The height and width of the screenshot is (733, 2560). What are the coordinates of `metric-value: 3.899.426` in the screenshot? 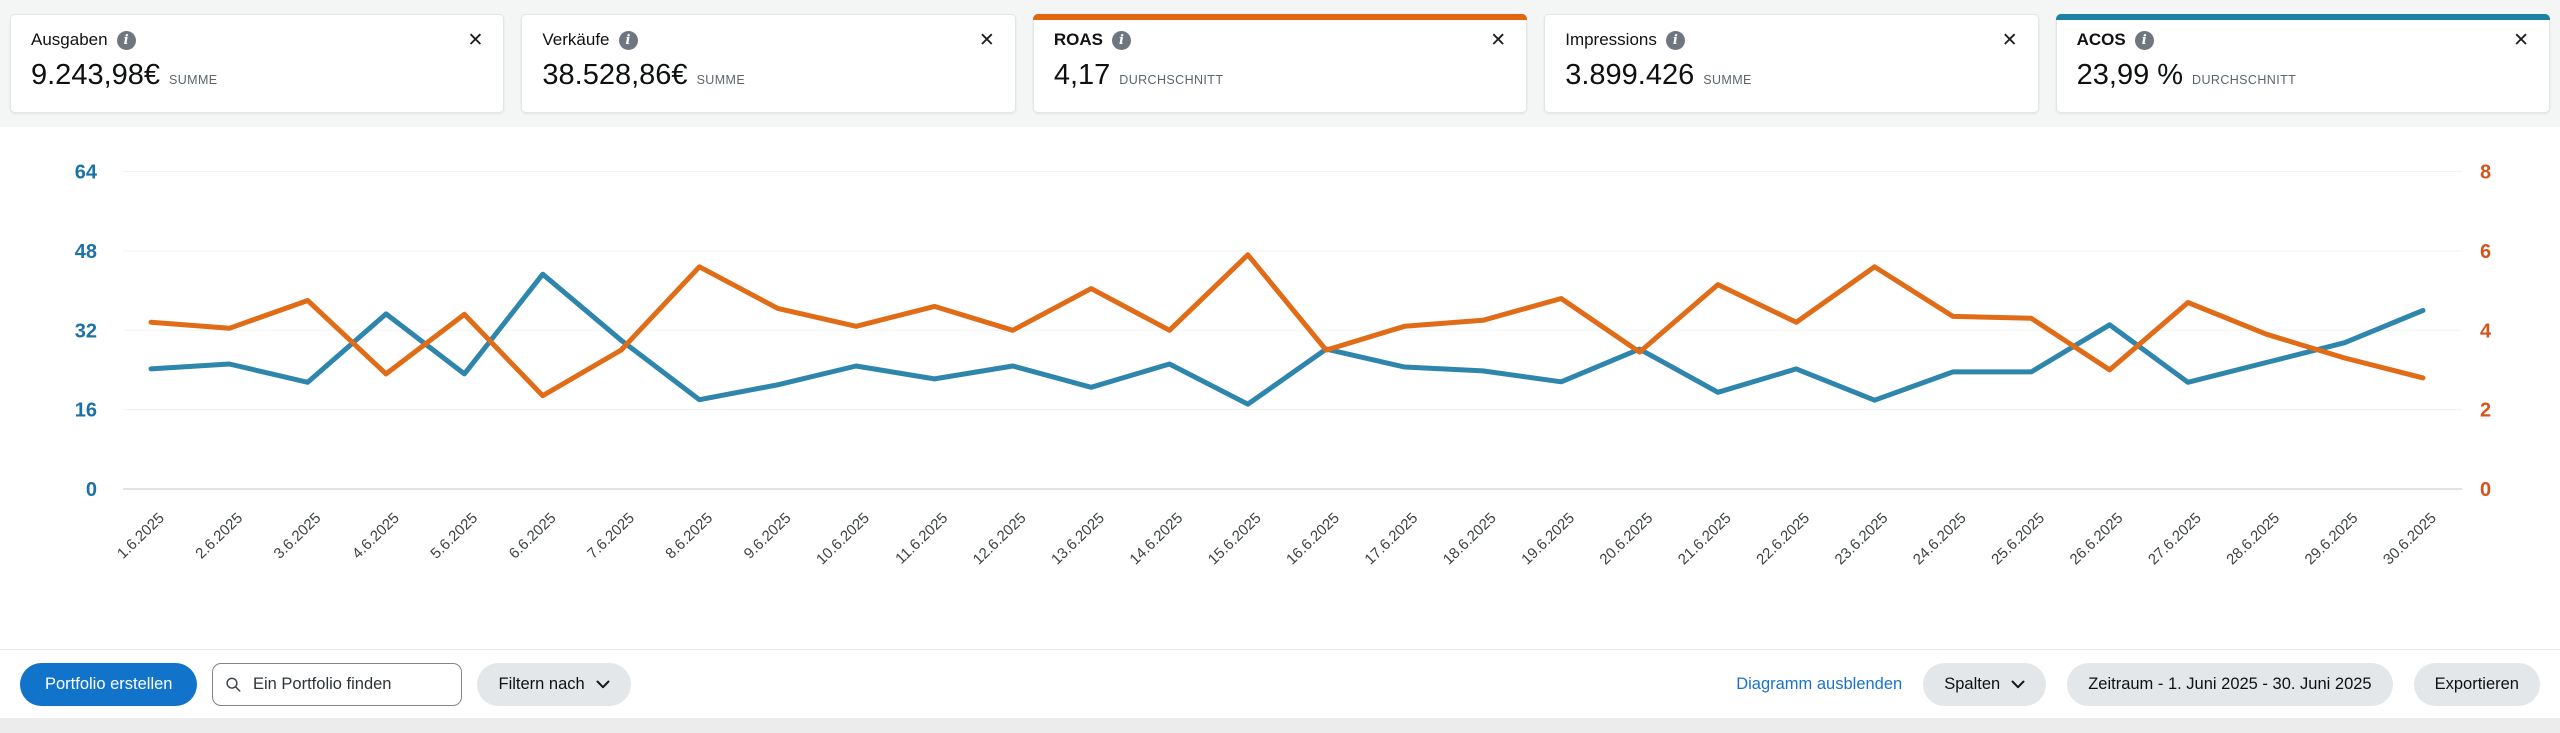 It's located at (1630, 75).